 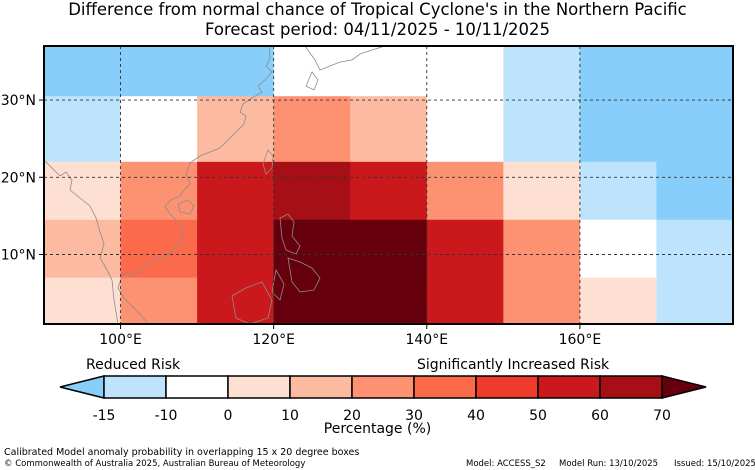 What do you see at coordinates (252, 302) in the screenshot?
I see `coastline-borneo` at bounding box center [252, 302].